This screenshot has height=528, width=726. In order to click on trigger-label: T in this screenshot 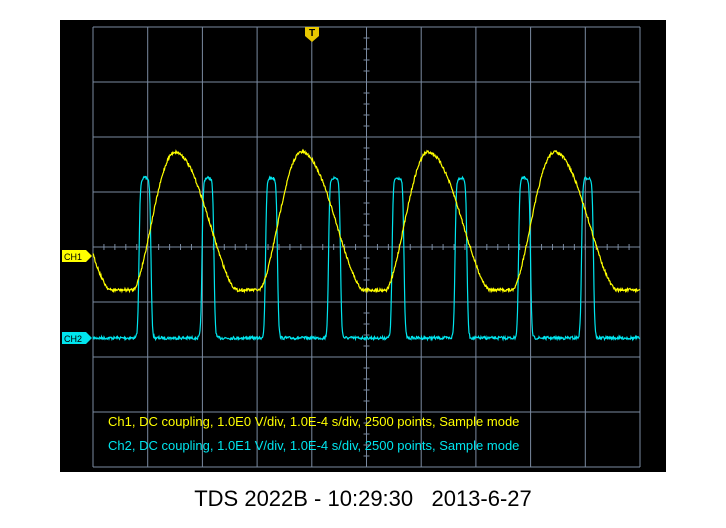, I will do `click(312, 33)`.